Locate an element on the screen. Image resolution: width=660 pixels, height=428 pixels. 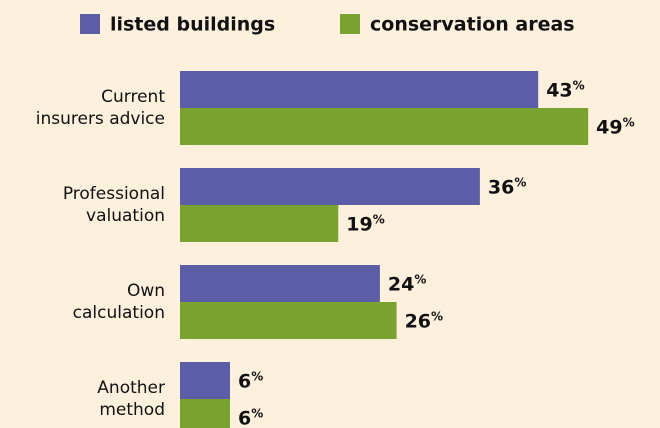
value-label: 43% is located at coordinates (565, 89).